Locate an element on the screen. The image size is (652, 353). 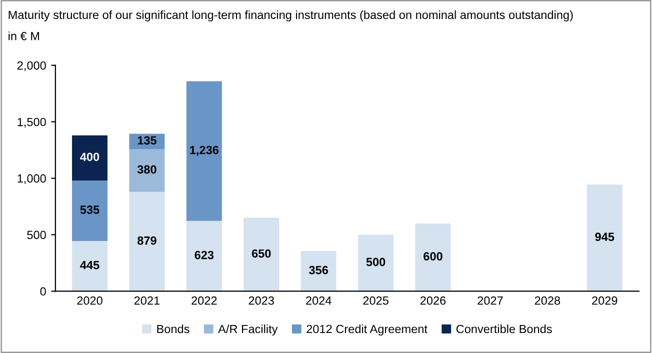
y-tick-label: 2,000 is located at coordinates (31, 66).